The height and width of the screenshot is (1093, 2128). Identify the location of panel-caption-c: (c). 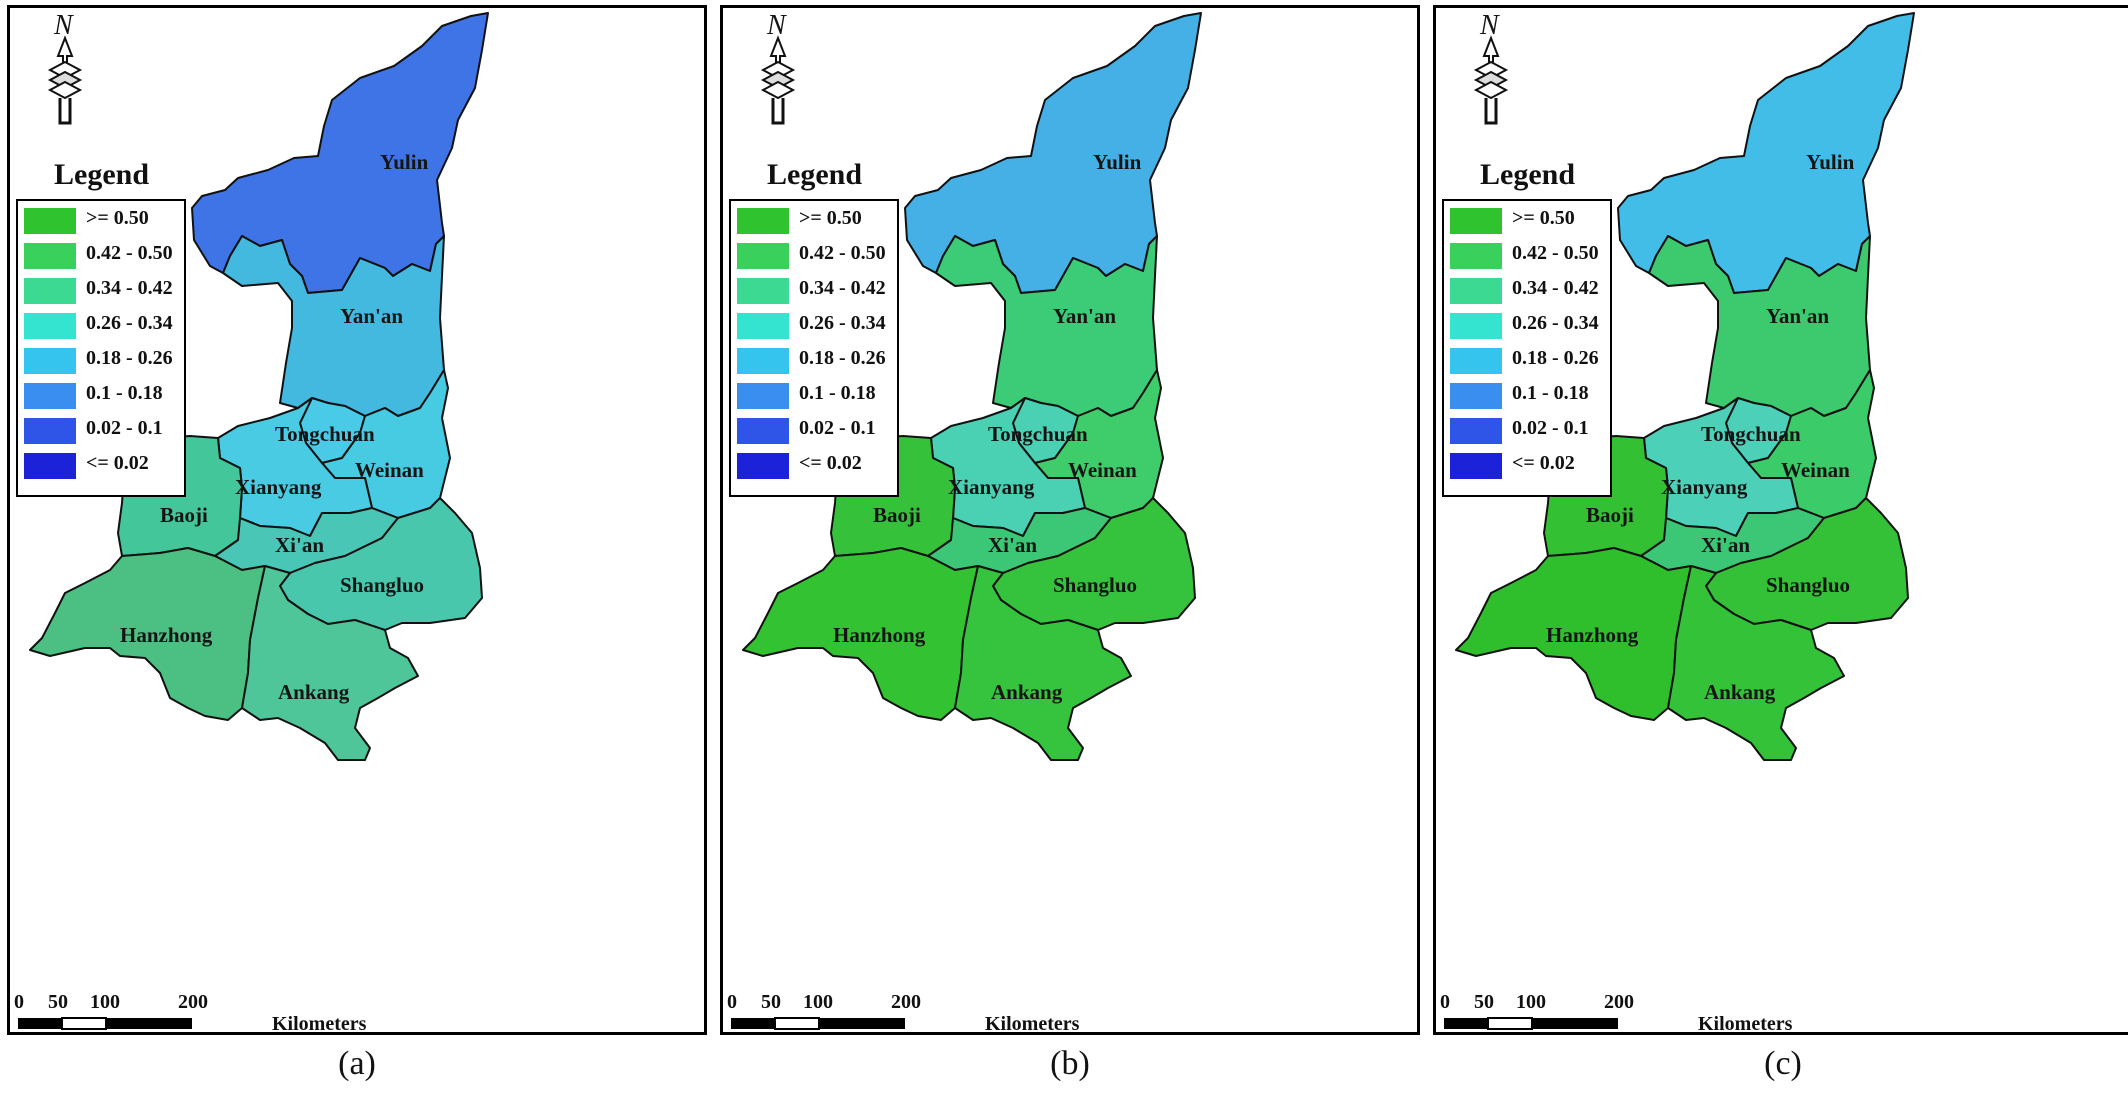
(1783, 1063).